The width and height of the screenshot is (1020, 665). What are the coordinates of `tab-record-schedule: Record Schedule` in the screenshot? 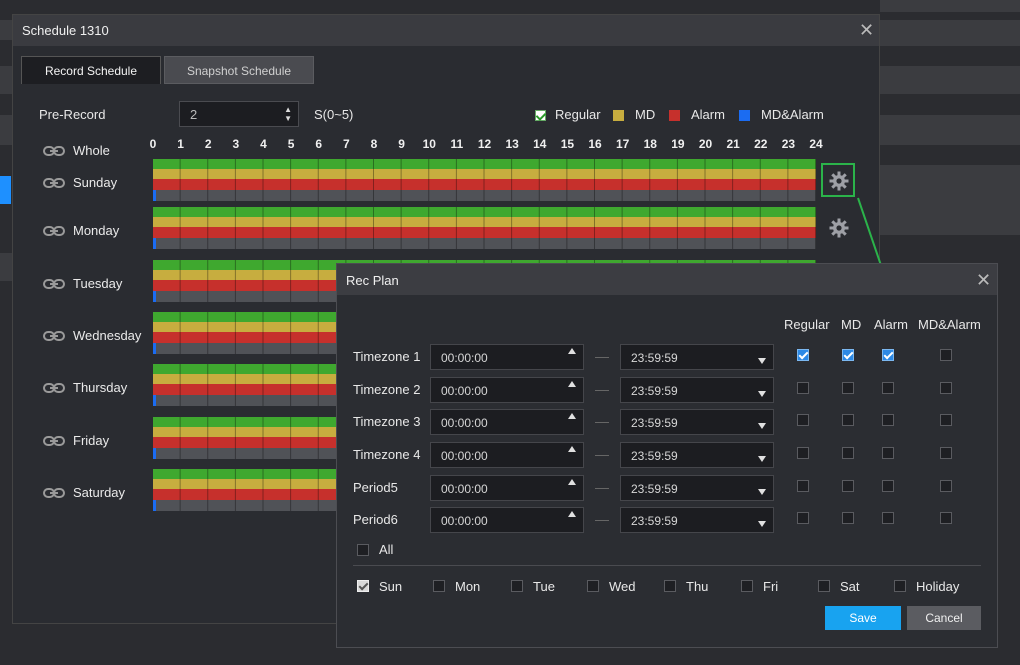 It's located at (91, 70).